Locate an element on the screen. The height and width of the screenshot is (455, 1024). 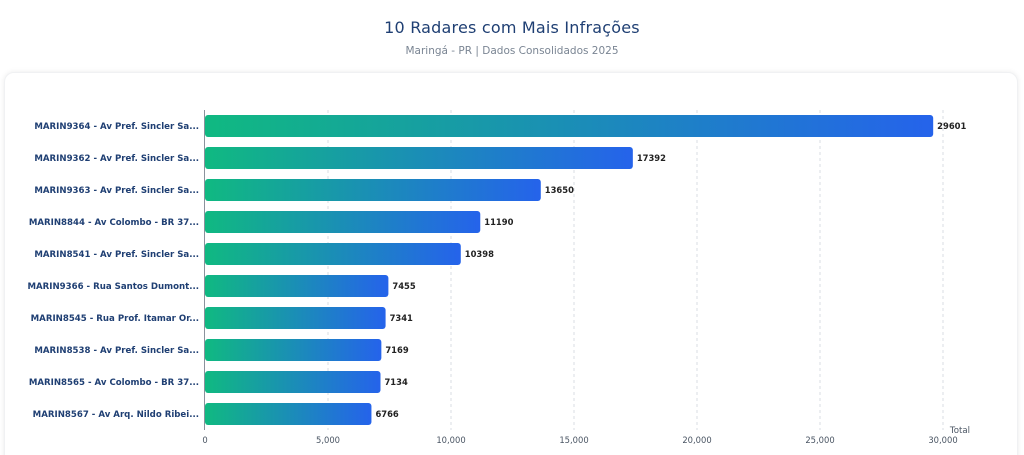
x-tick-label: 30,000 is located at coordinates (942, 440).